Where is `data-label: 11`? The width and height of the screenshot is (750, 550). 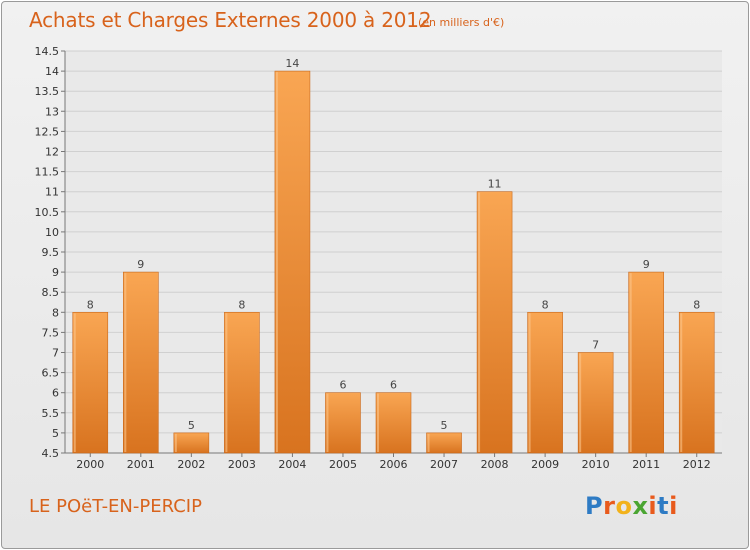 data-label: 11 is located at coordinates (495, 184).